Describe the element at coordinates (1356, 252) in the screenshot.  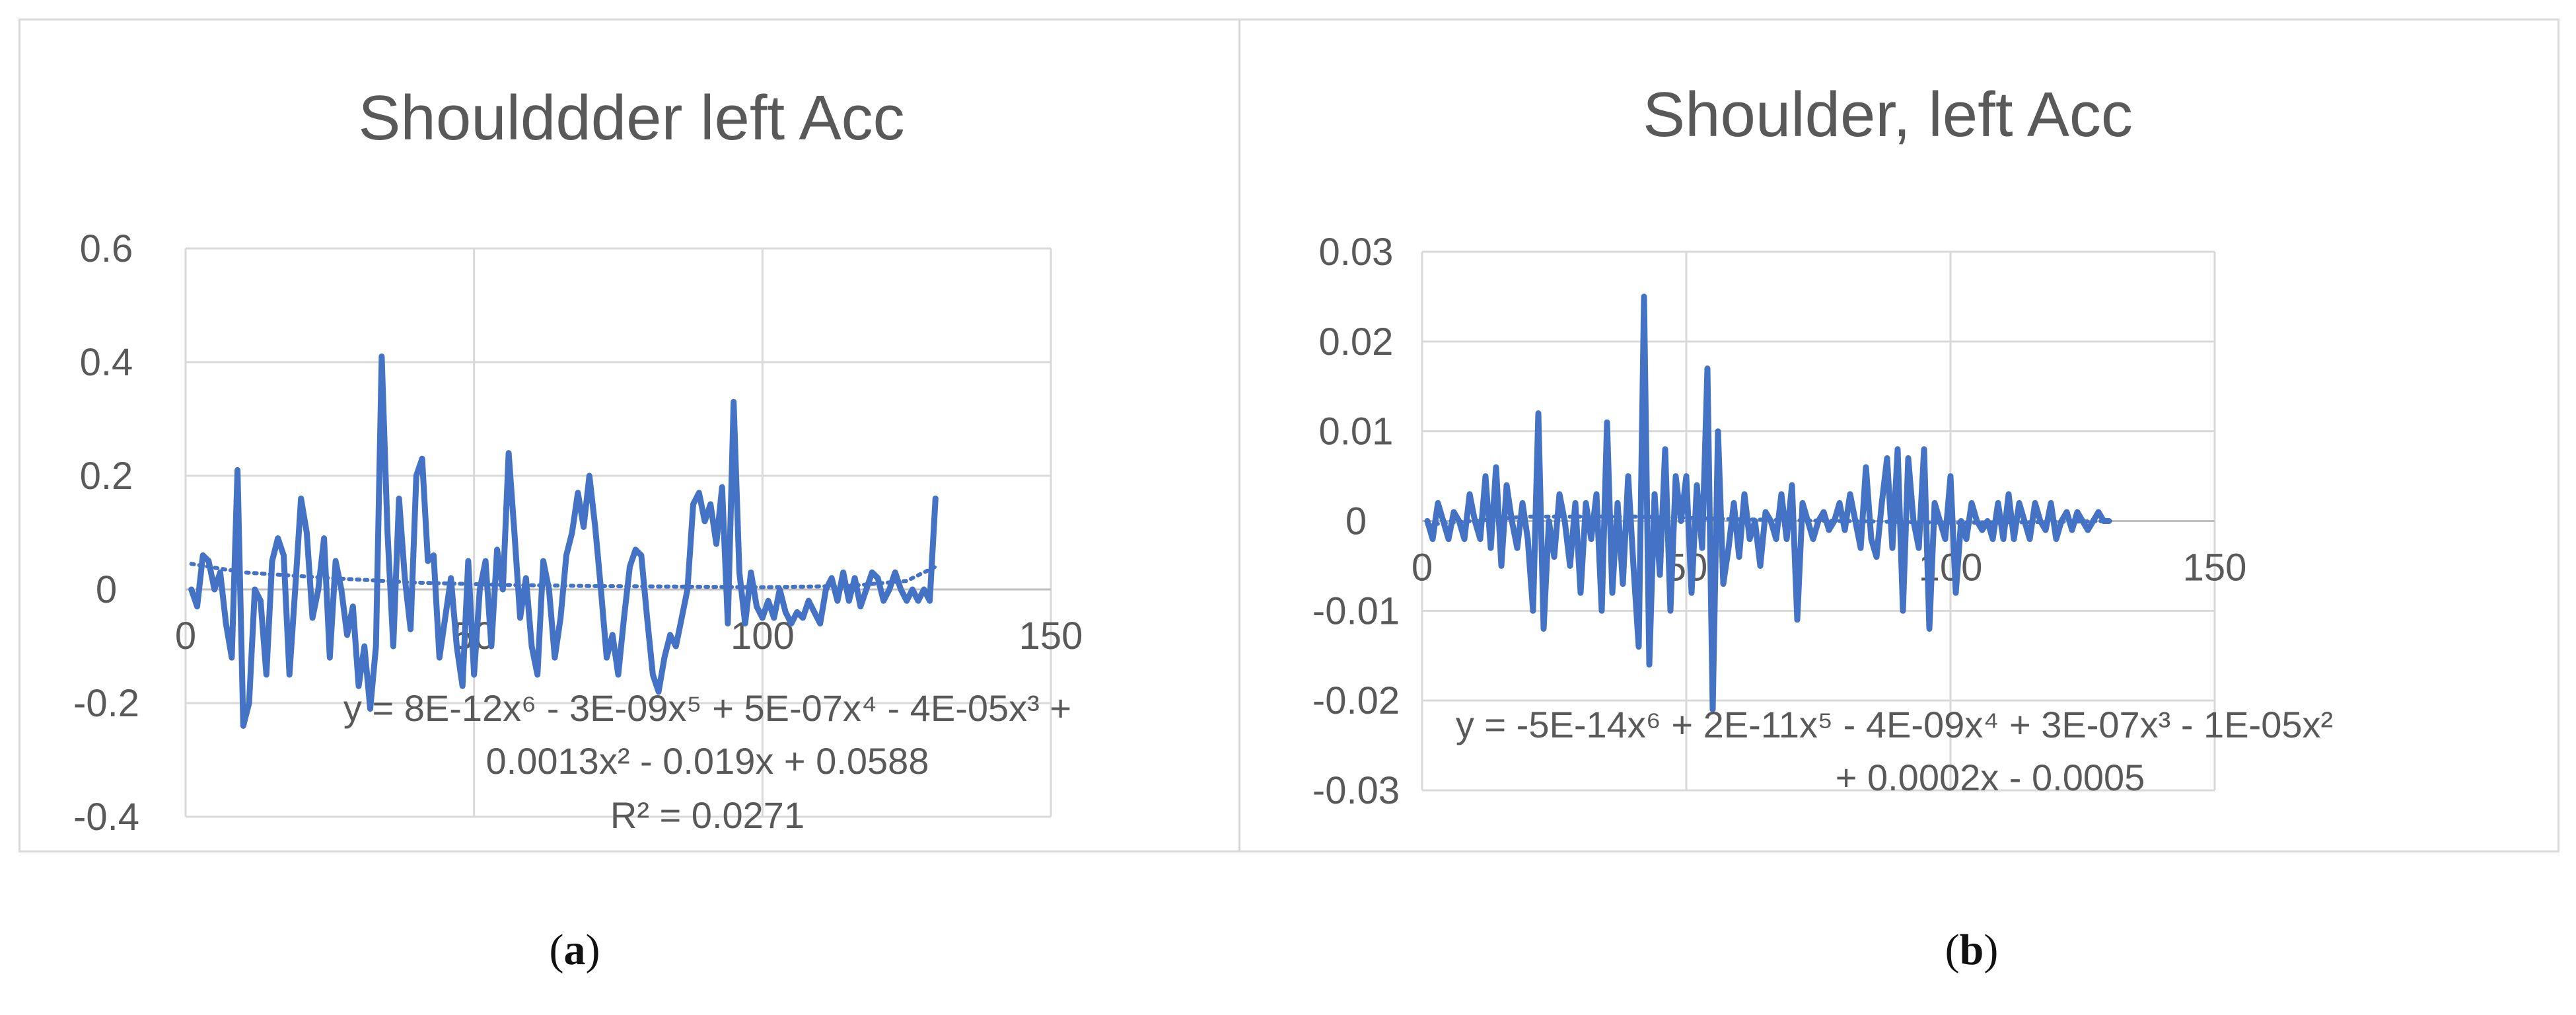
I see `y-tick-label: 0.03` at that location.